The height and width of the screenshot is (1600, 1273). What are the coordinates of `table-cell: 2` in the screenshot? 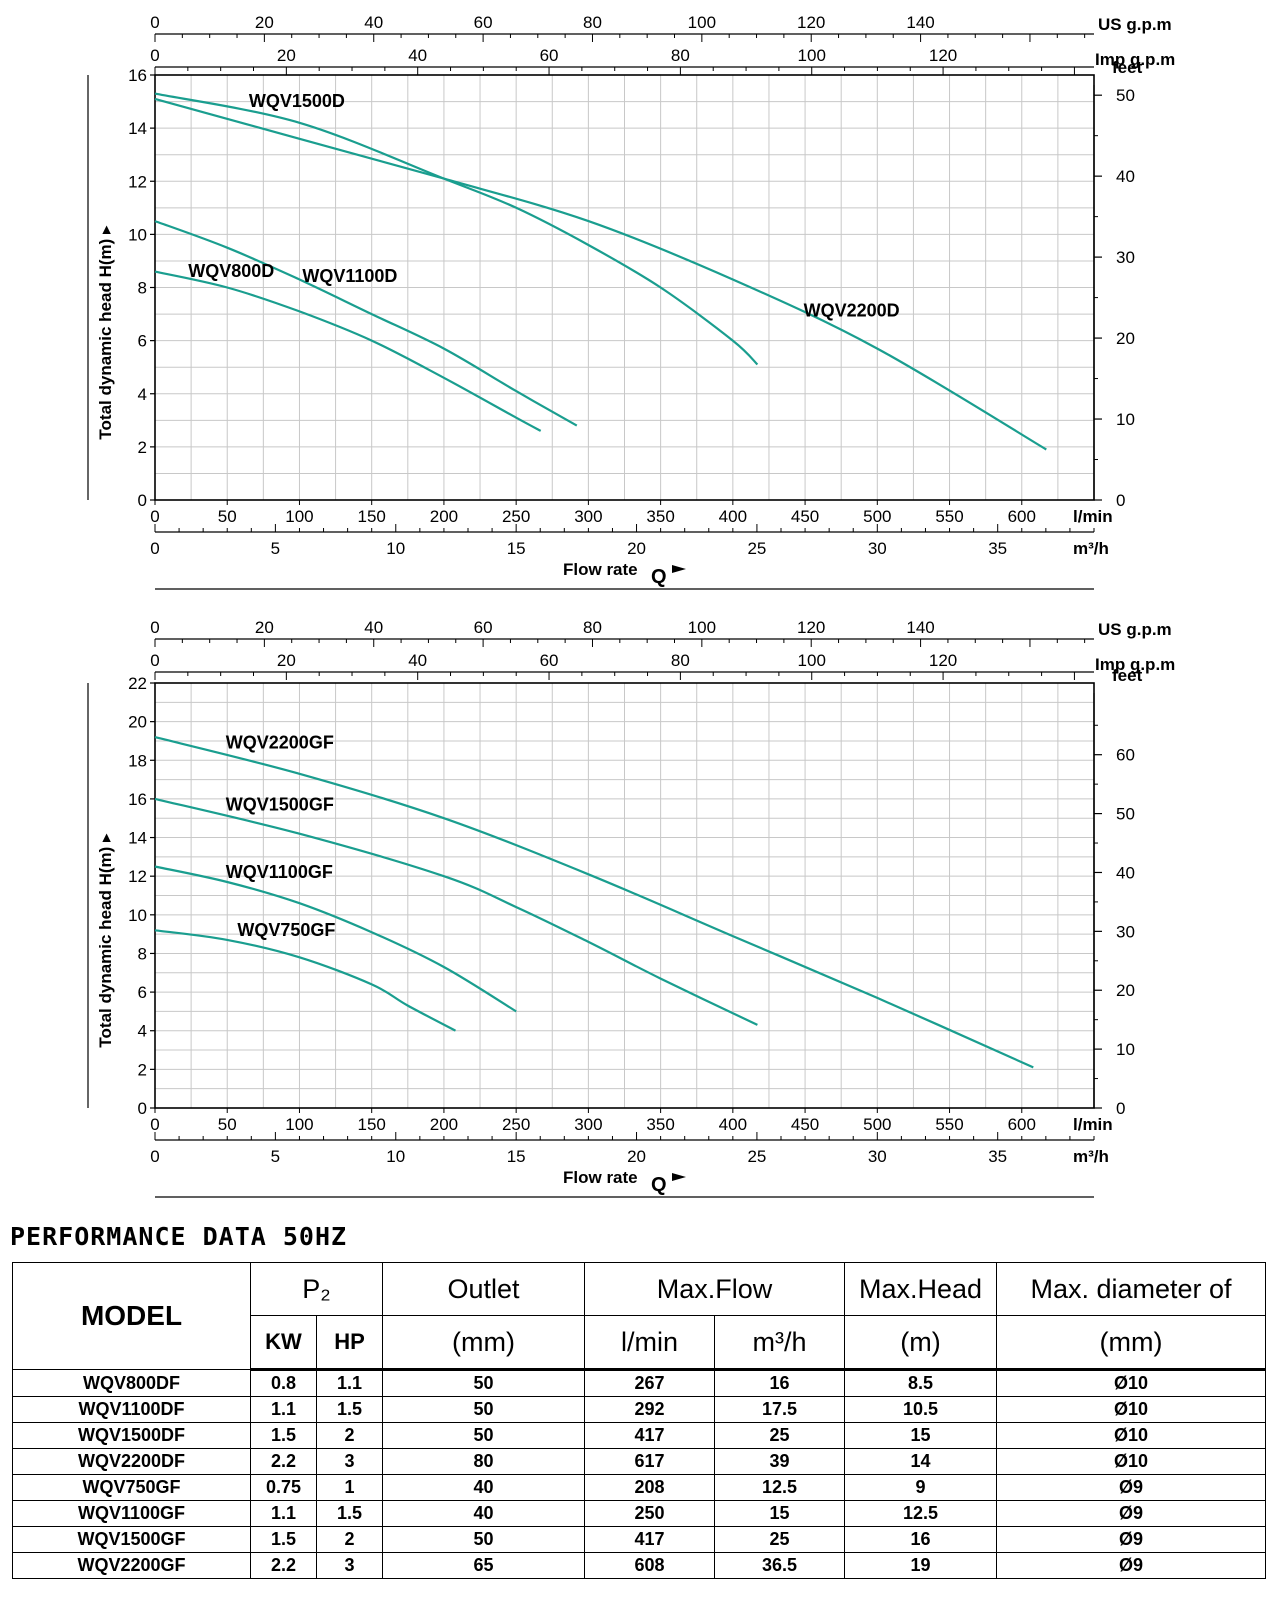 It's located at (349, 1539).